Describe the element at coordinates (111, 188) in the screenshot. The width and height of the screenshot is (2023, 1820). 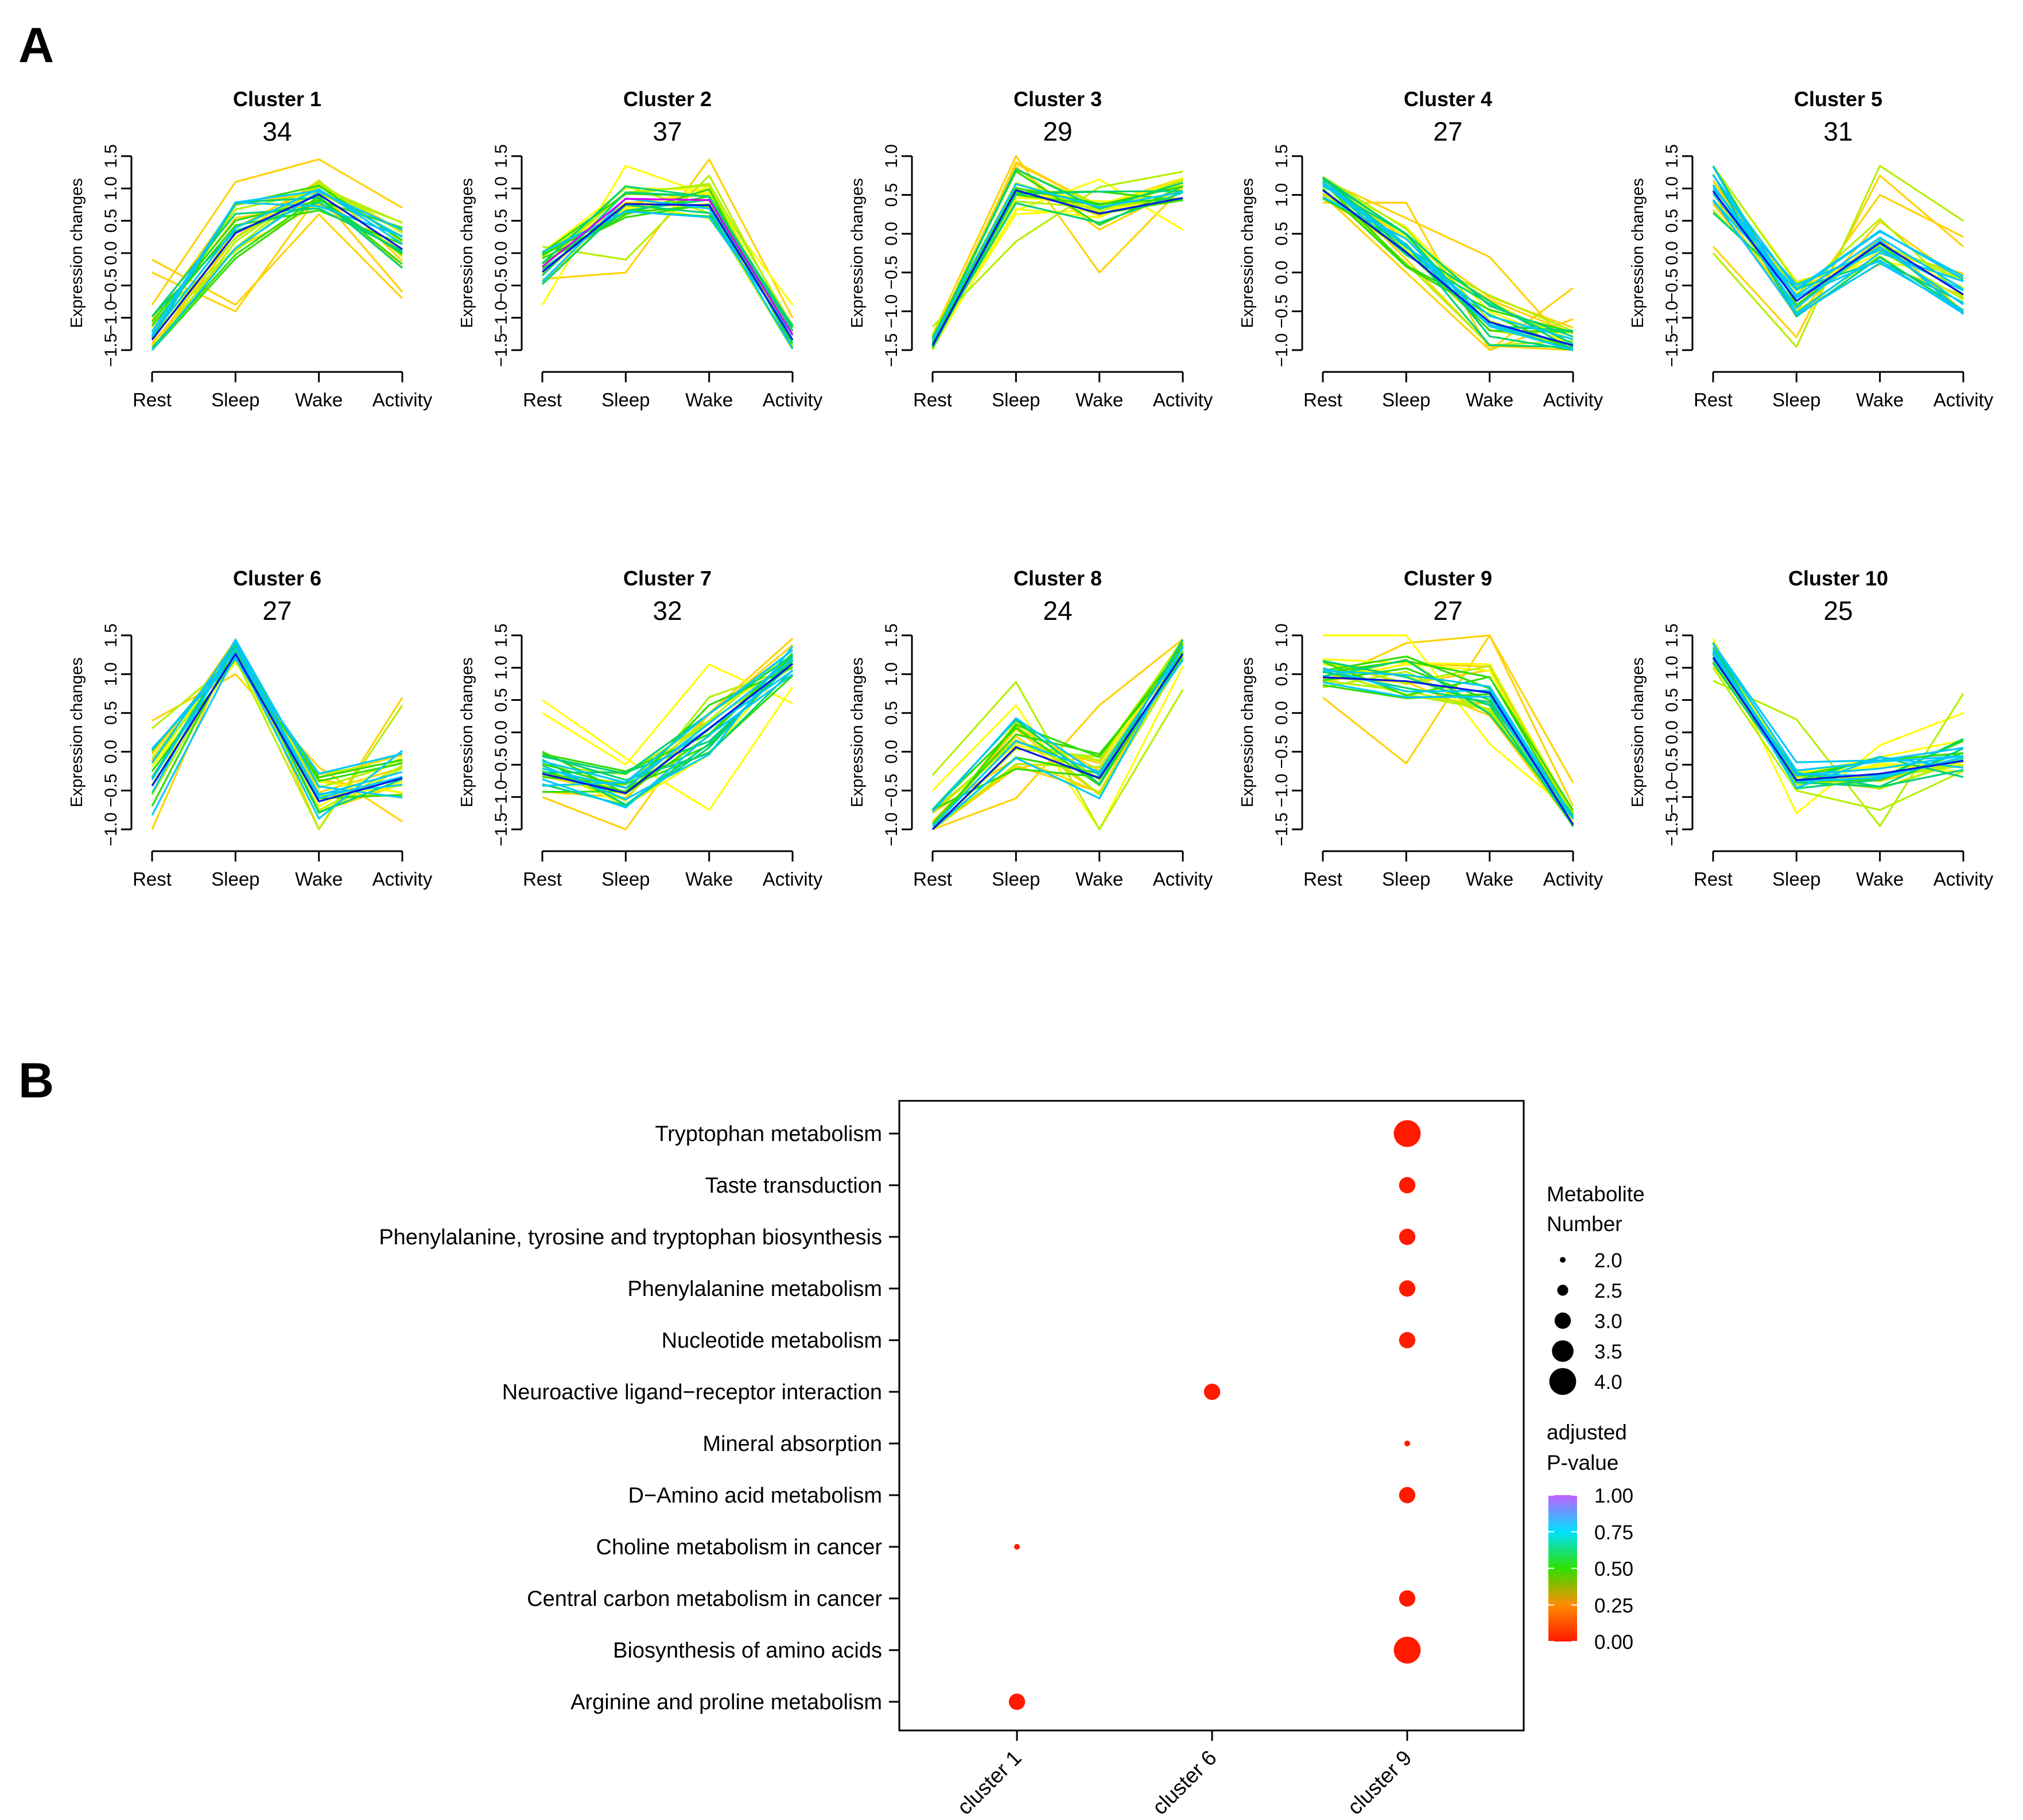
I see `cluster-1-y-tick-label: 1.0` at that location.